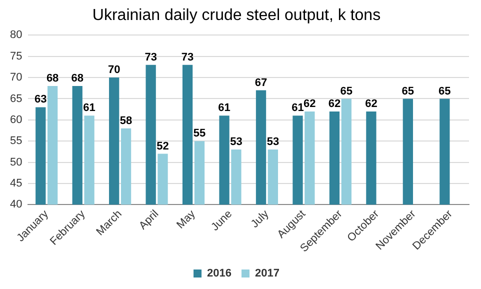  What do you see at coordinates (40, 100) in the screenshot?
I see `data-label: 63` at bounding box center [40, 100].